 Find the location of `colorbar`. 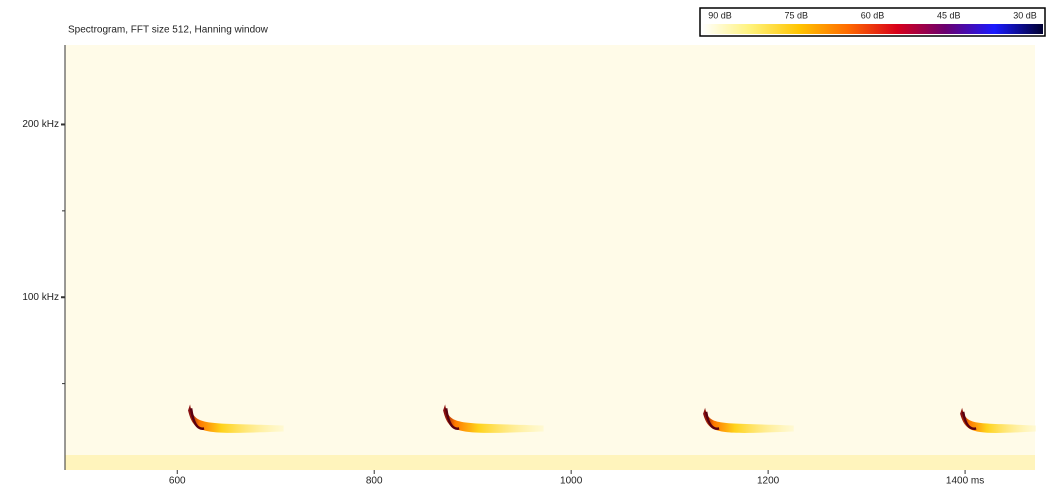

colorbar is located at coordinates (872, 29).